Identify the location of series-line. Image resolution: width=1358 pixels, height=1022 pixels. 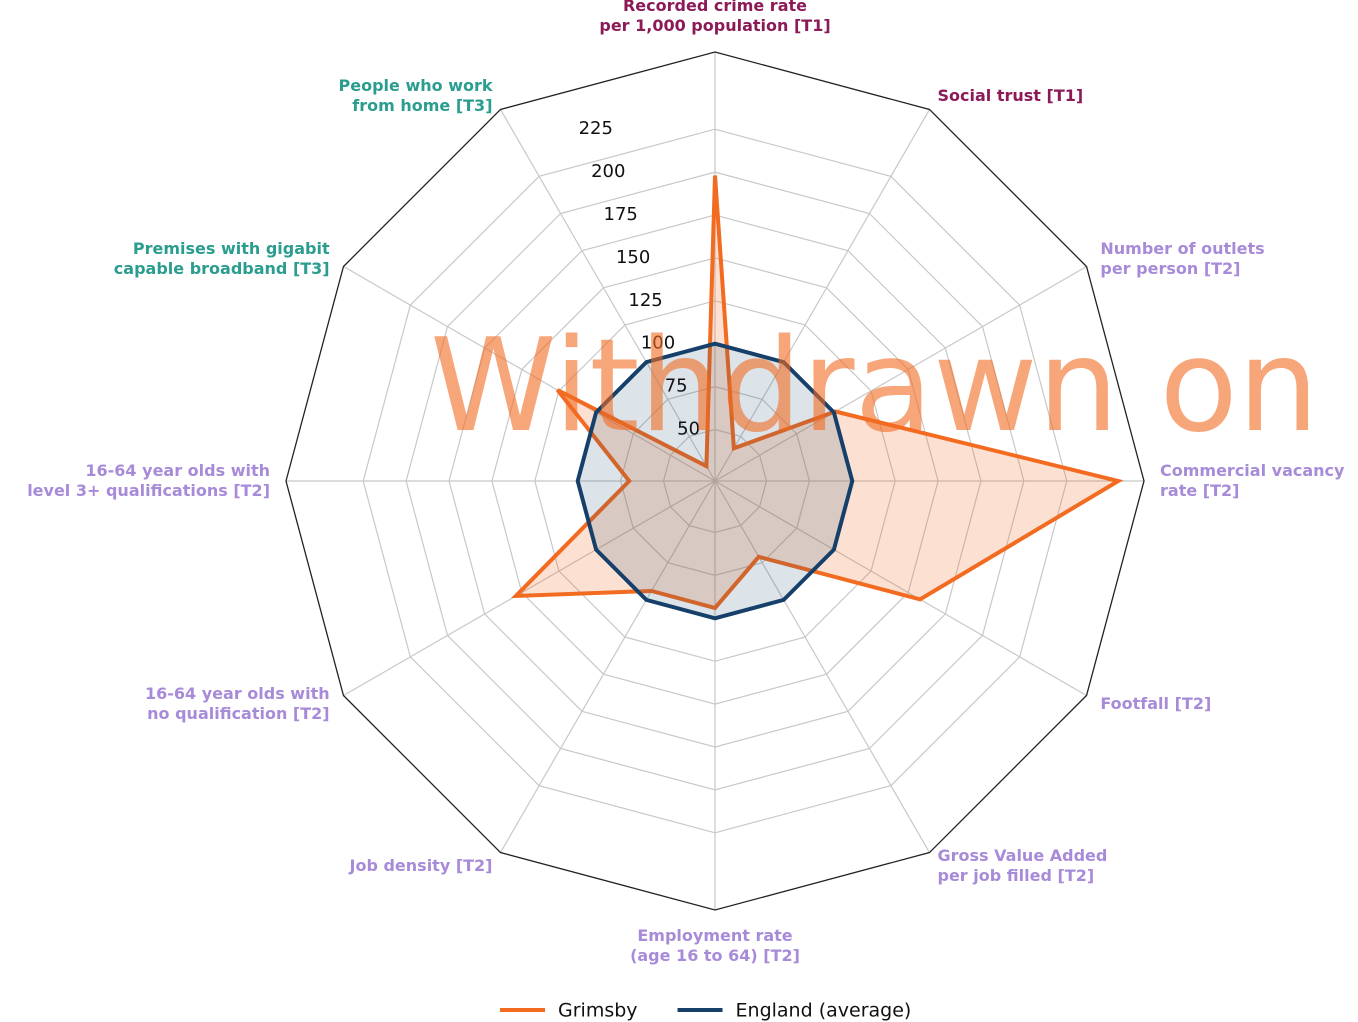
(715, 481).